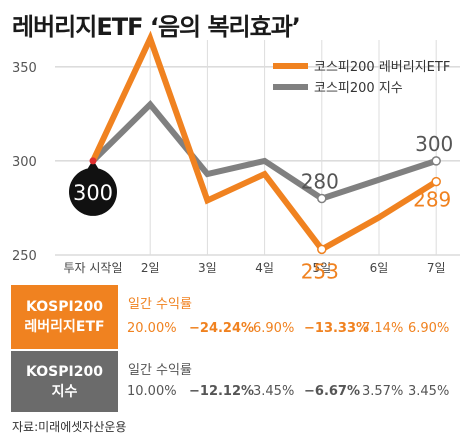 The width and height of the screenshot is (467, 441). What do you see at coordinates (320, 182) in the screenshot?
I see `data-label: 280` at bounding box center [320, 182].